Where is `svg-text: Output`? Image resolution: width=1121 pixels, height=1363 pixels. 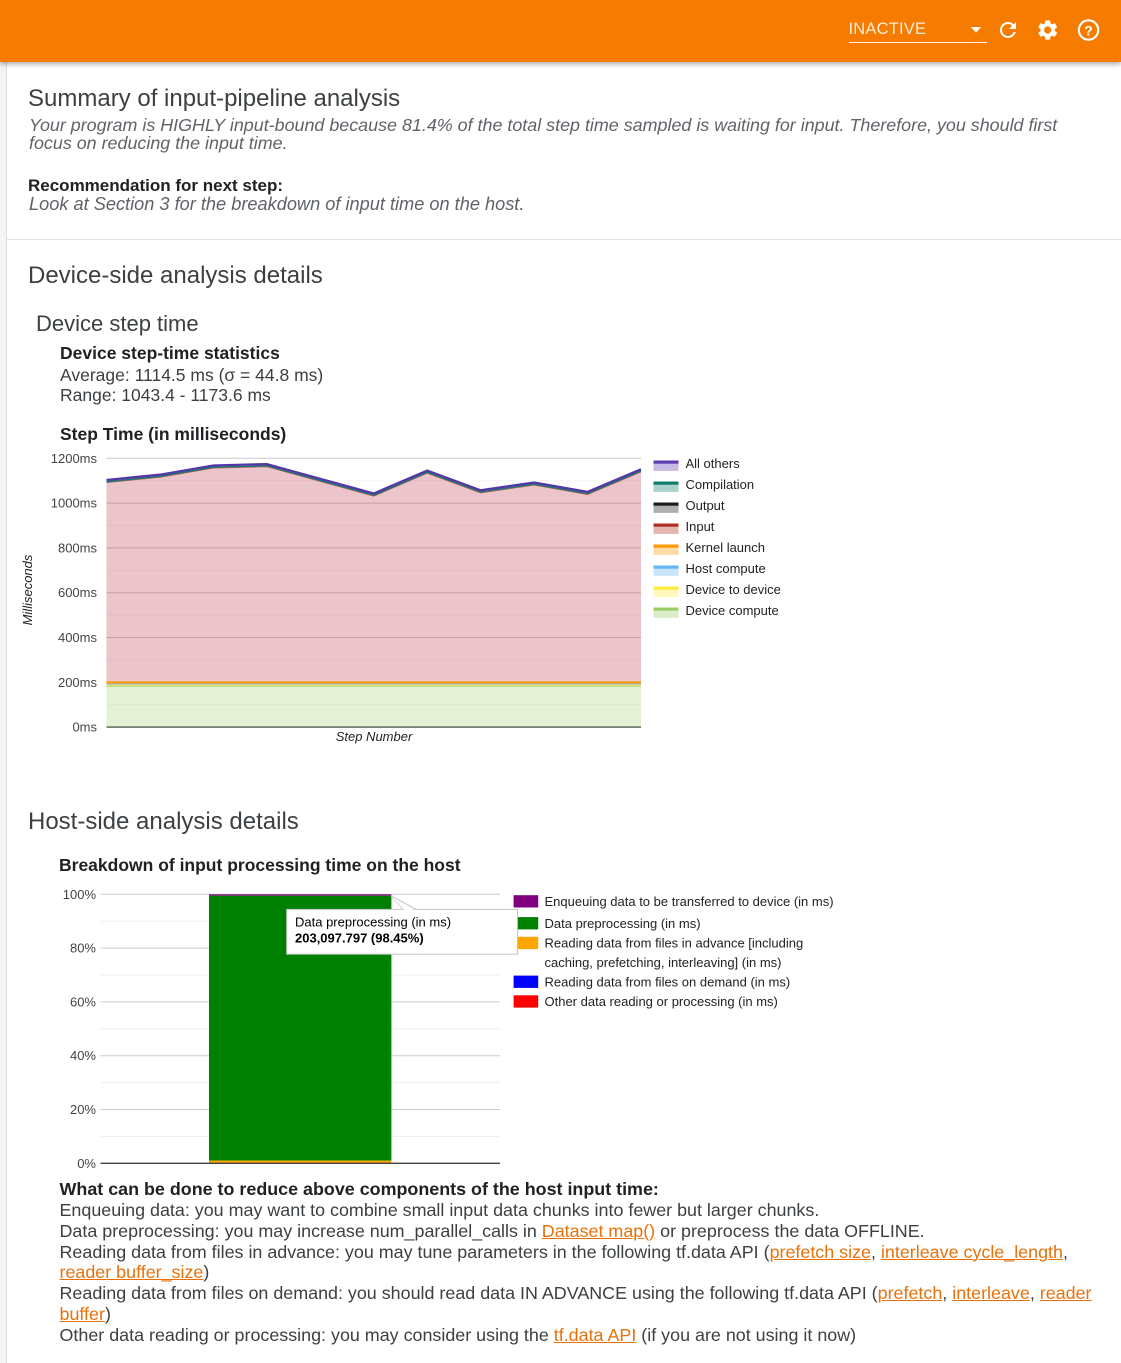
svg-text: Output is located at coordinates (705, 505).